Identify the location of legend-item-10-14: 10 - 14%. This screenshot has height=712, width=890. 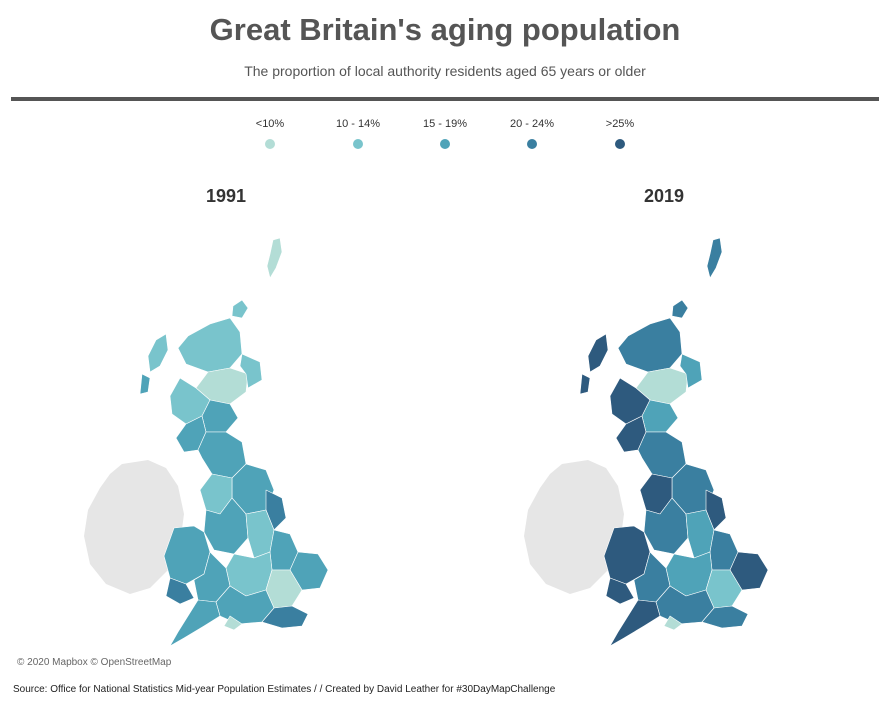
(358, 133).